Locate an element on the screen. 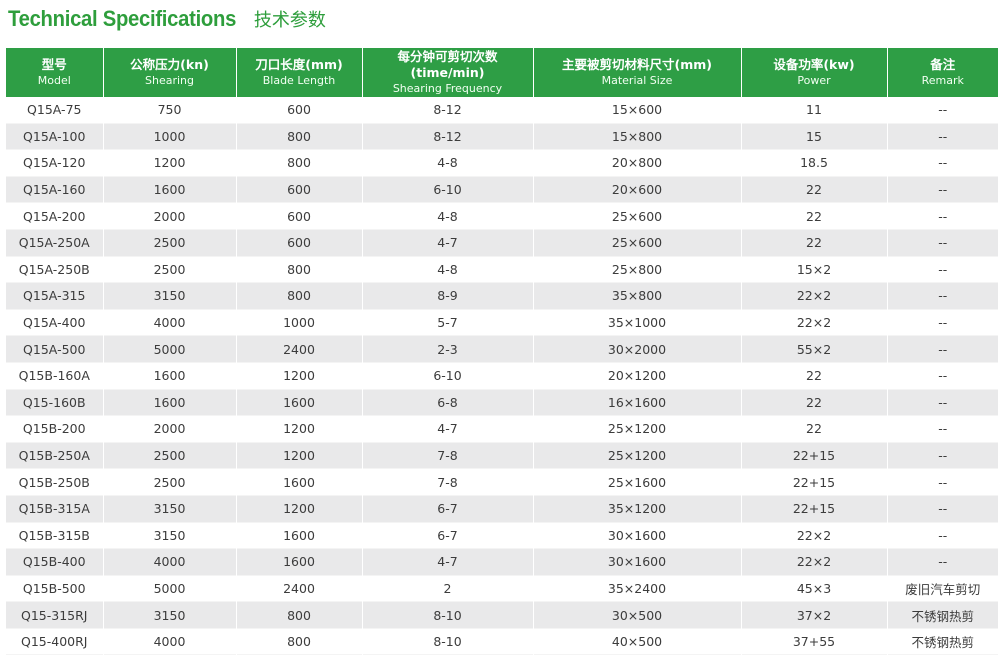 The image size is (1000, 670). column-header-model: 型号 Model is located at coordinates (54, 72).